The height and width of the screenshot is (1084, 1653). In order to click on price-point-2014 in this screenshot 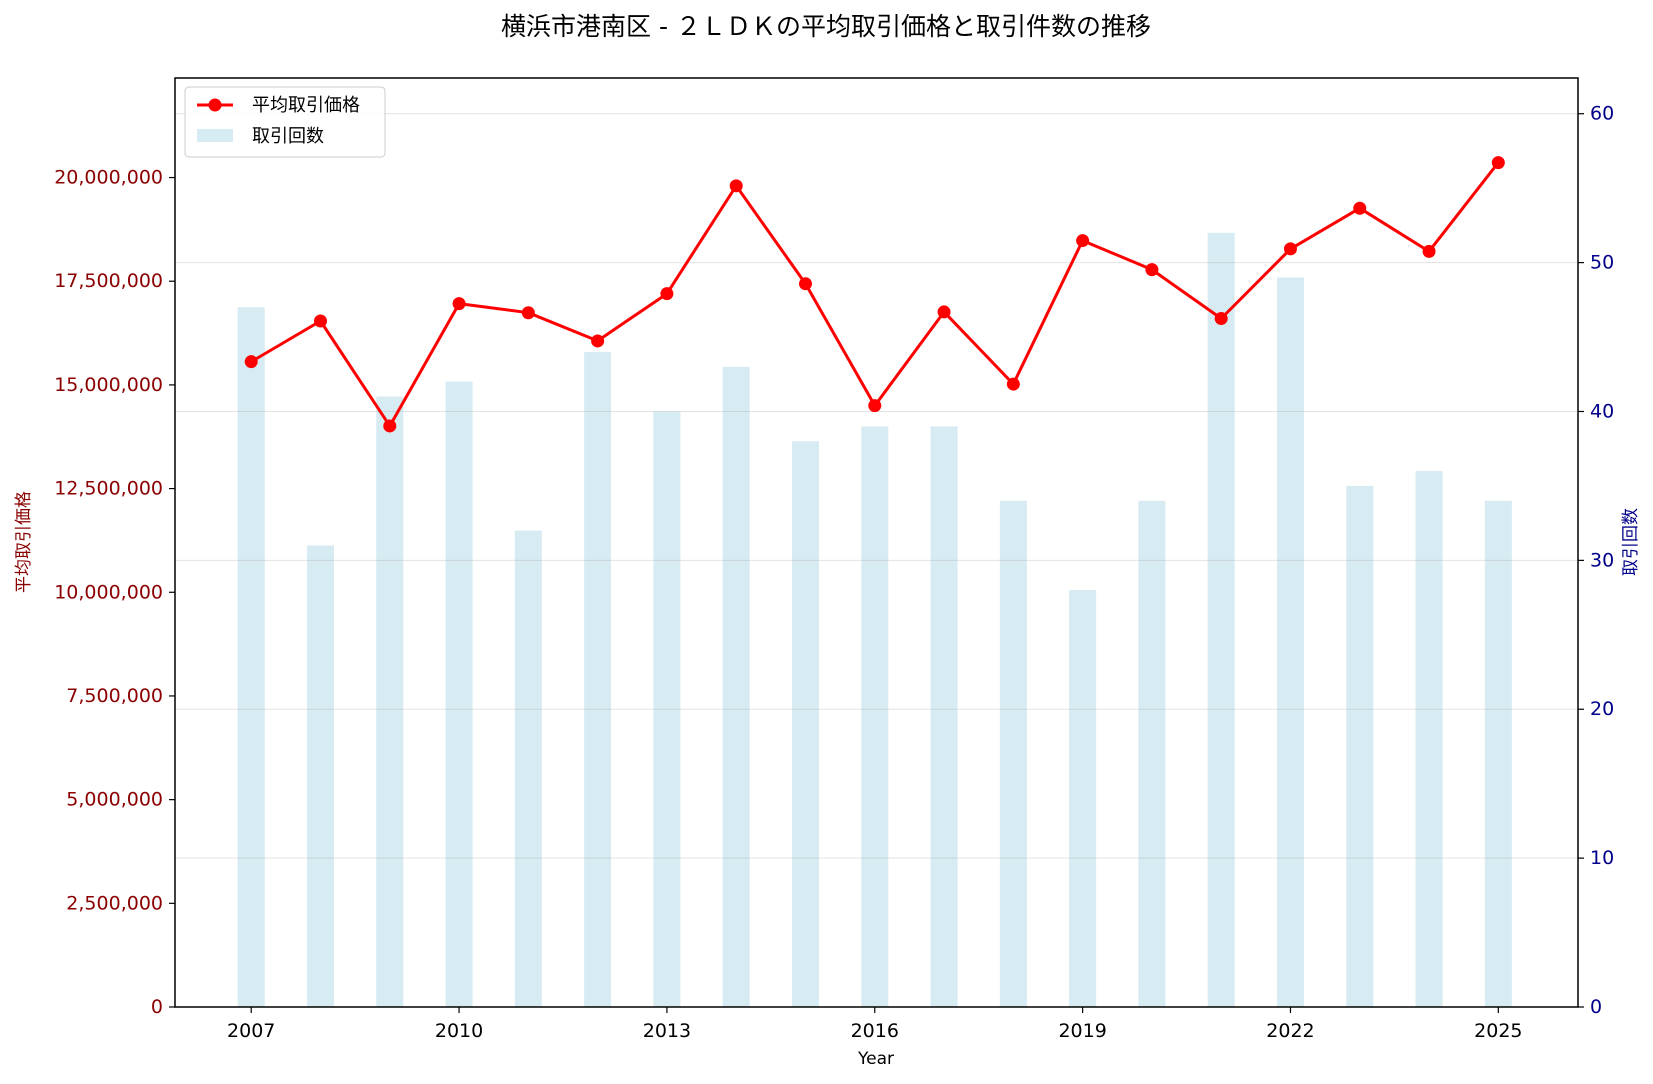, I will do `click(736, 186)`.